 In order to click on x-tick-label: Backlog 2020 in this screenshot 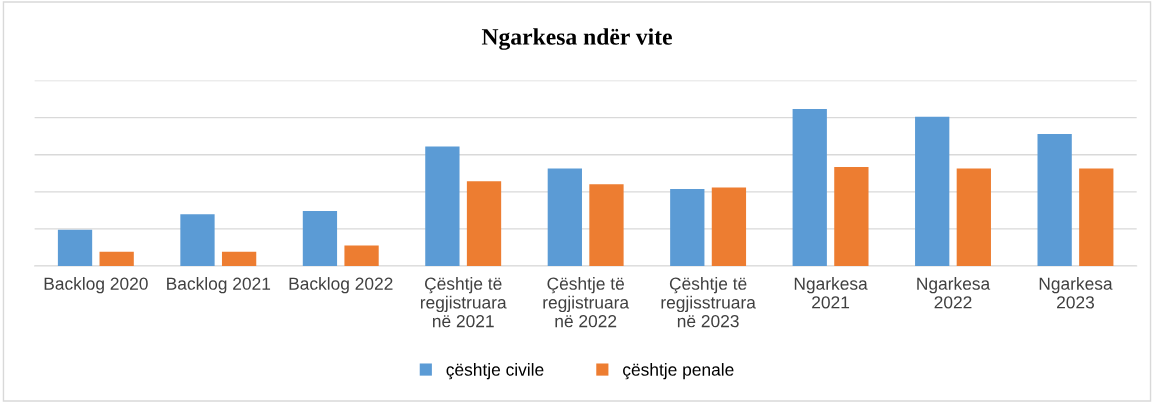, I will do `click(96, 285)`.